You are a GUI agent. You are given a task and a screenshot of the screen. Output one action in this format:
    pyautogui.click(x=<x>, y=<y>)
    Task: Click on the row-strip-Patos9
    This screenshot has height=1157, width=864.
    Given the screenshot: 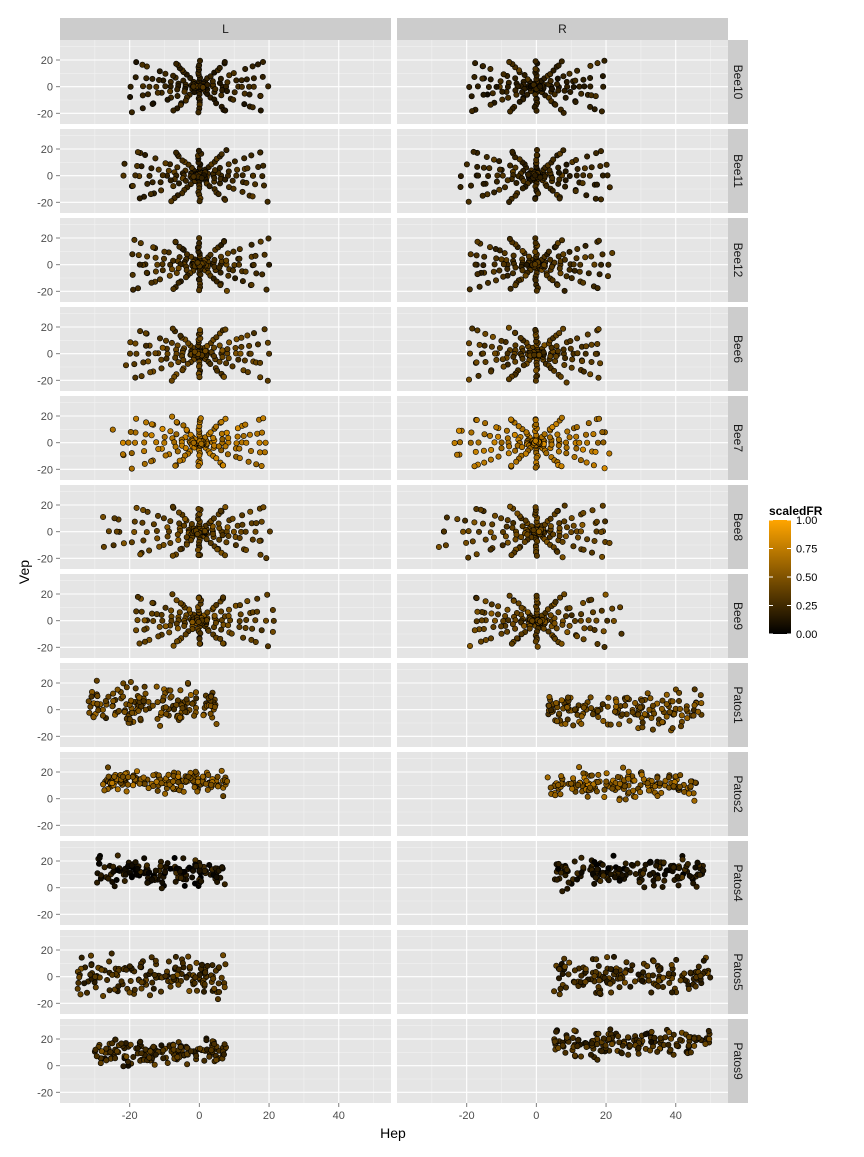 What is the action you would take?
    pyautogui.click(x=738, y=1061)
    